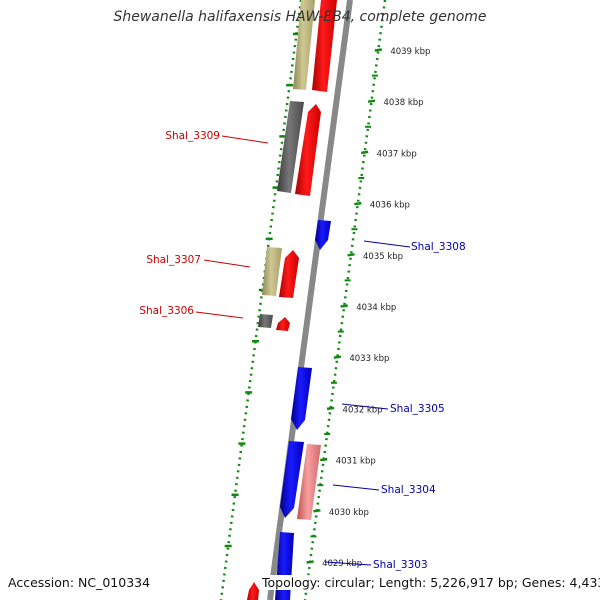 This screenshot has height=600, width=600. What do you see at coordinates (173, 260) in the screenshot?
I see `gene-label: Shal_3307` at bounding box center [173, 260].